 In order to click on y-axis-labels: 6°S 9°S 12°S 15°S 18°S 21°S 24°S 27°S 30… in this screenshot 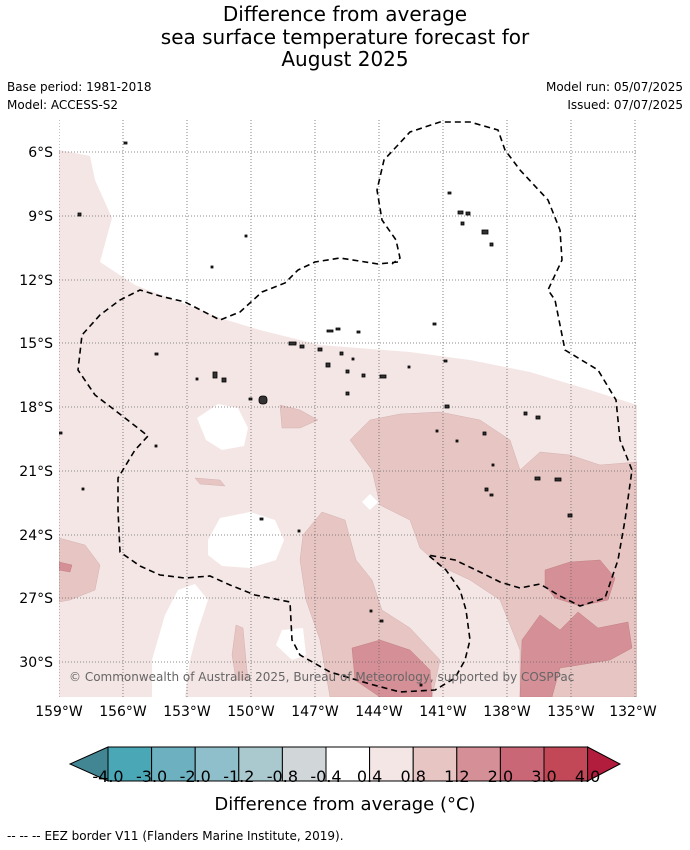, I will do `click(36, 408)`.